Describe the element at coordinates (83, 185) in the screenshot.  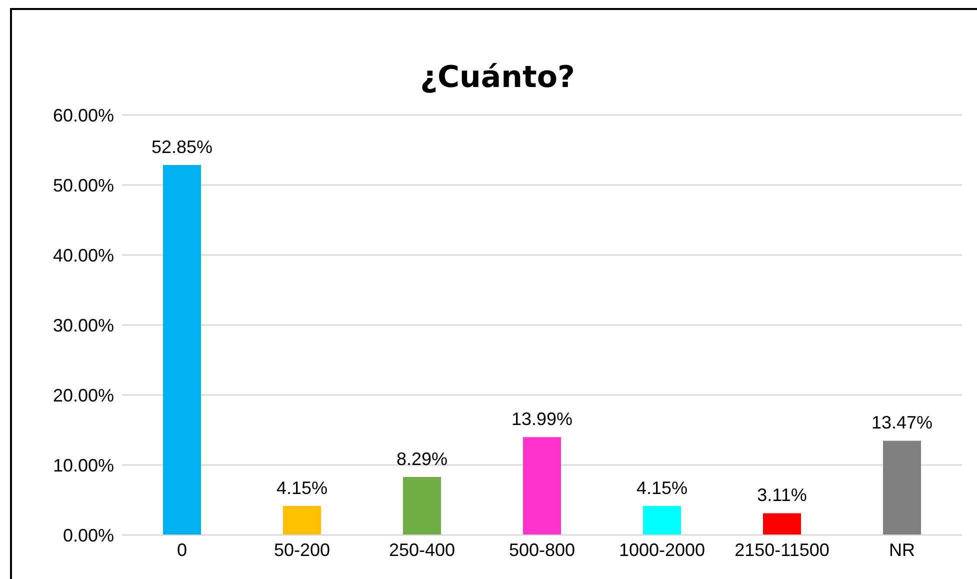
I see `y-tick-label: 50.00%` at that location.